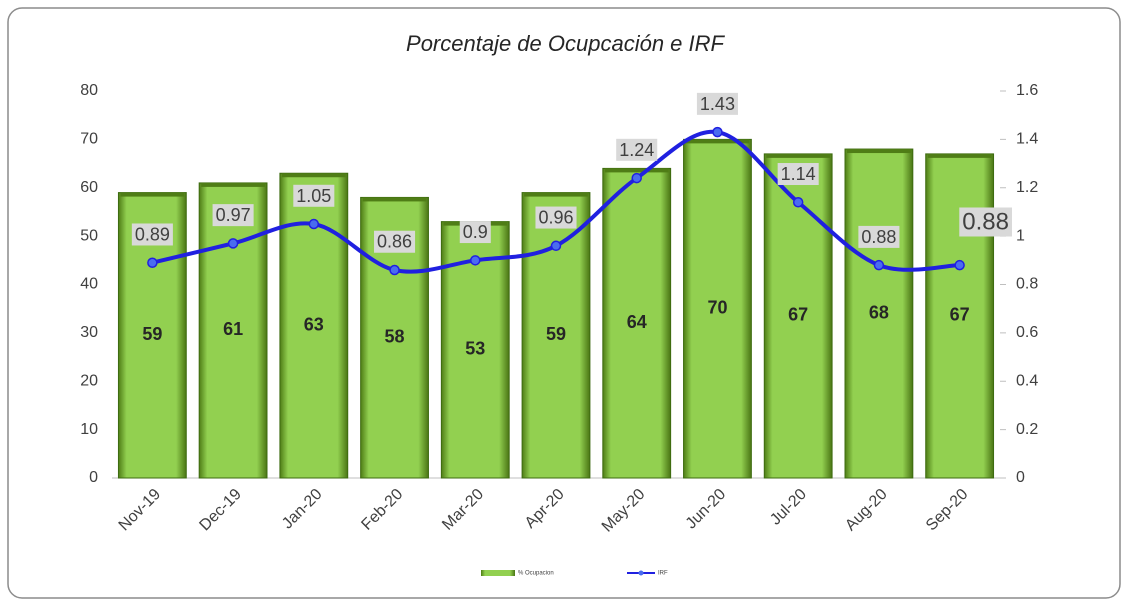  What do you see at coordinates (89, 429) in the screenshot?
I see `y-tick-label: 10` at bounding box center [89, 429].